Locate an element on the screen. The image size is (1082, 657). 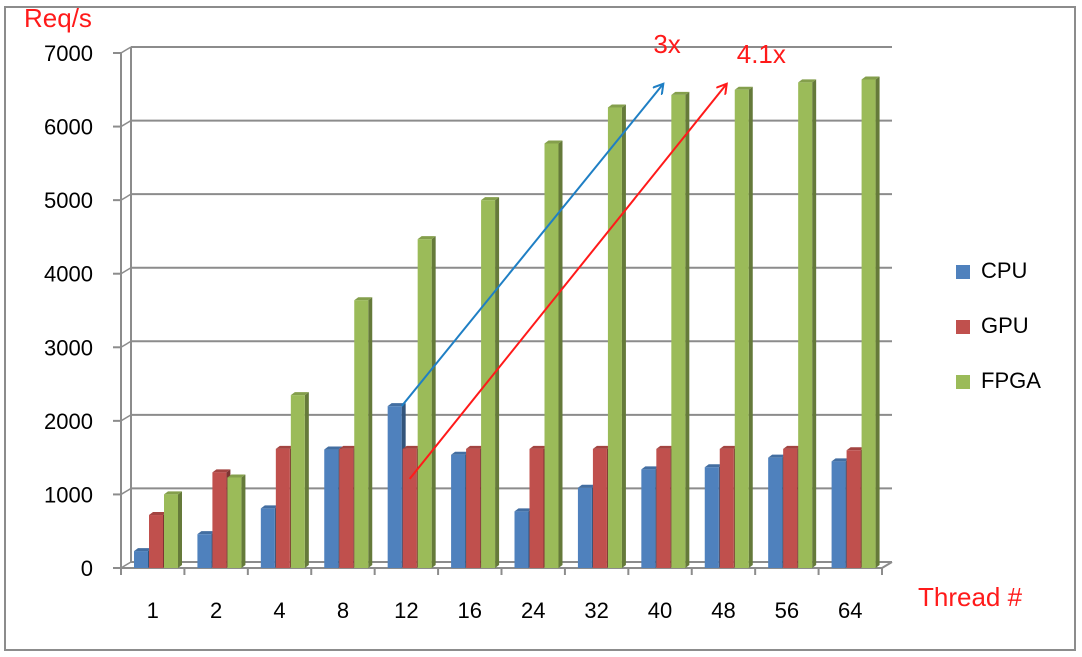
y-tick-label: 6000 is located at coordinates (68, 127).